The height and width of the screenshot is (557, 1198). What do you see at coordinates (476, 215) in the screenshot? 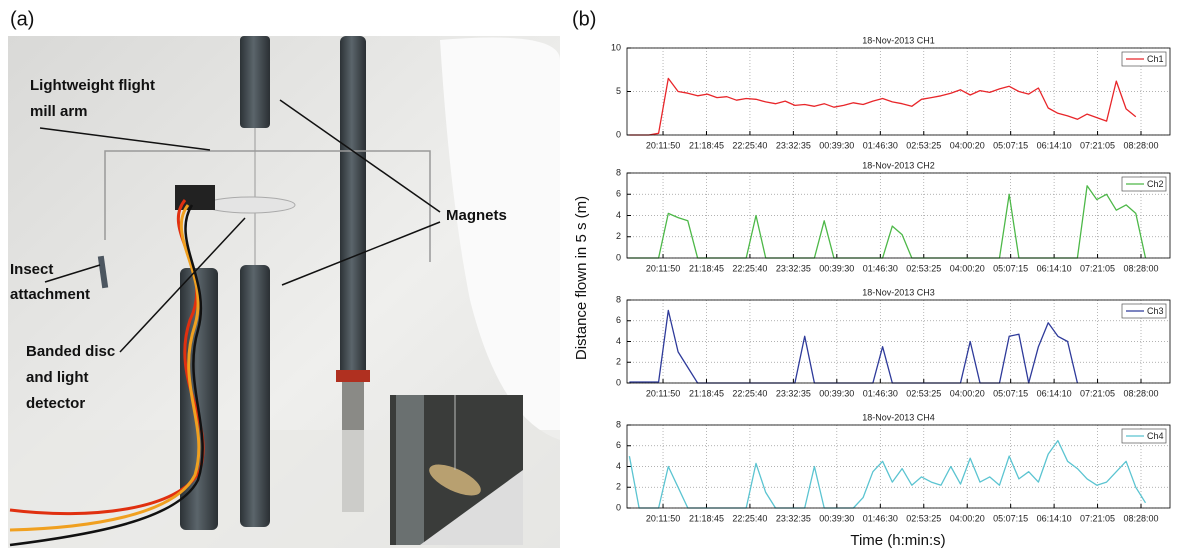
I see `annotation: Magnets` at bounding box center [476, 215].